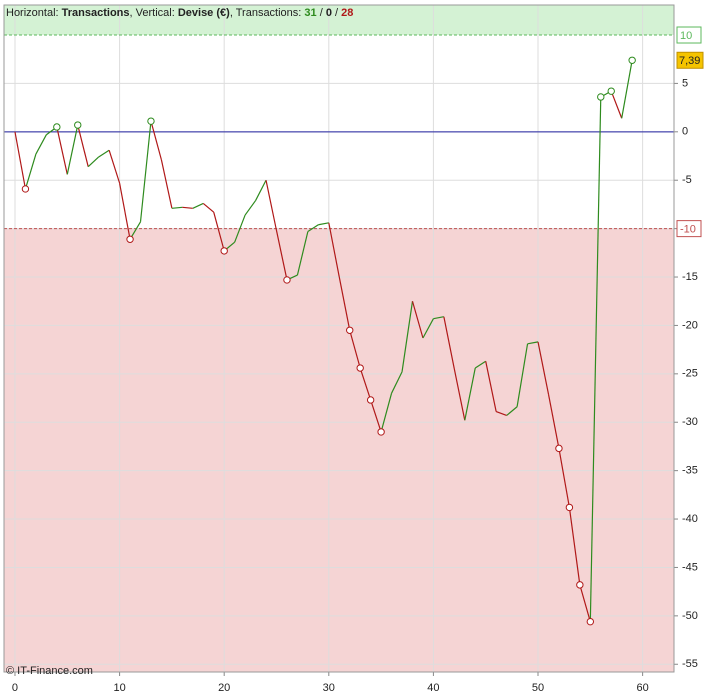 Image resolution: width=724 pixels, height=699 pixels. Describe the element at coordinates (96, 13) in the screenshot. I see `header-text: Transactions` at that location.